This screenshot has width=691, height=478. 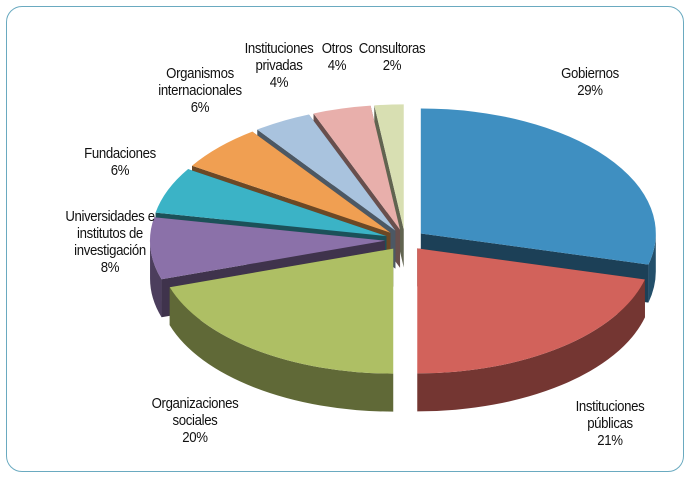 I want to click on value-label: 20%, so click(x=195, y=437).